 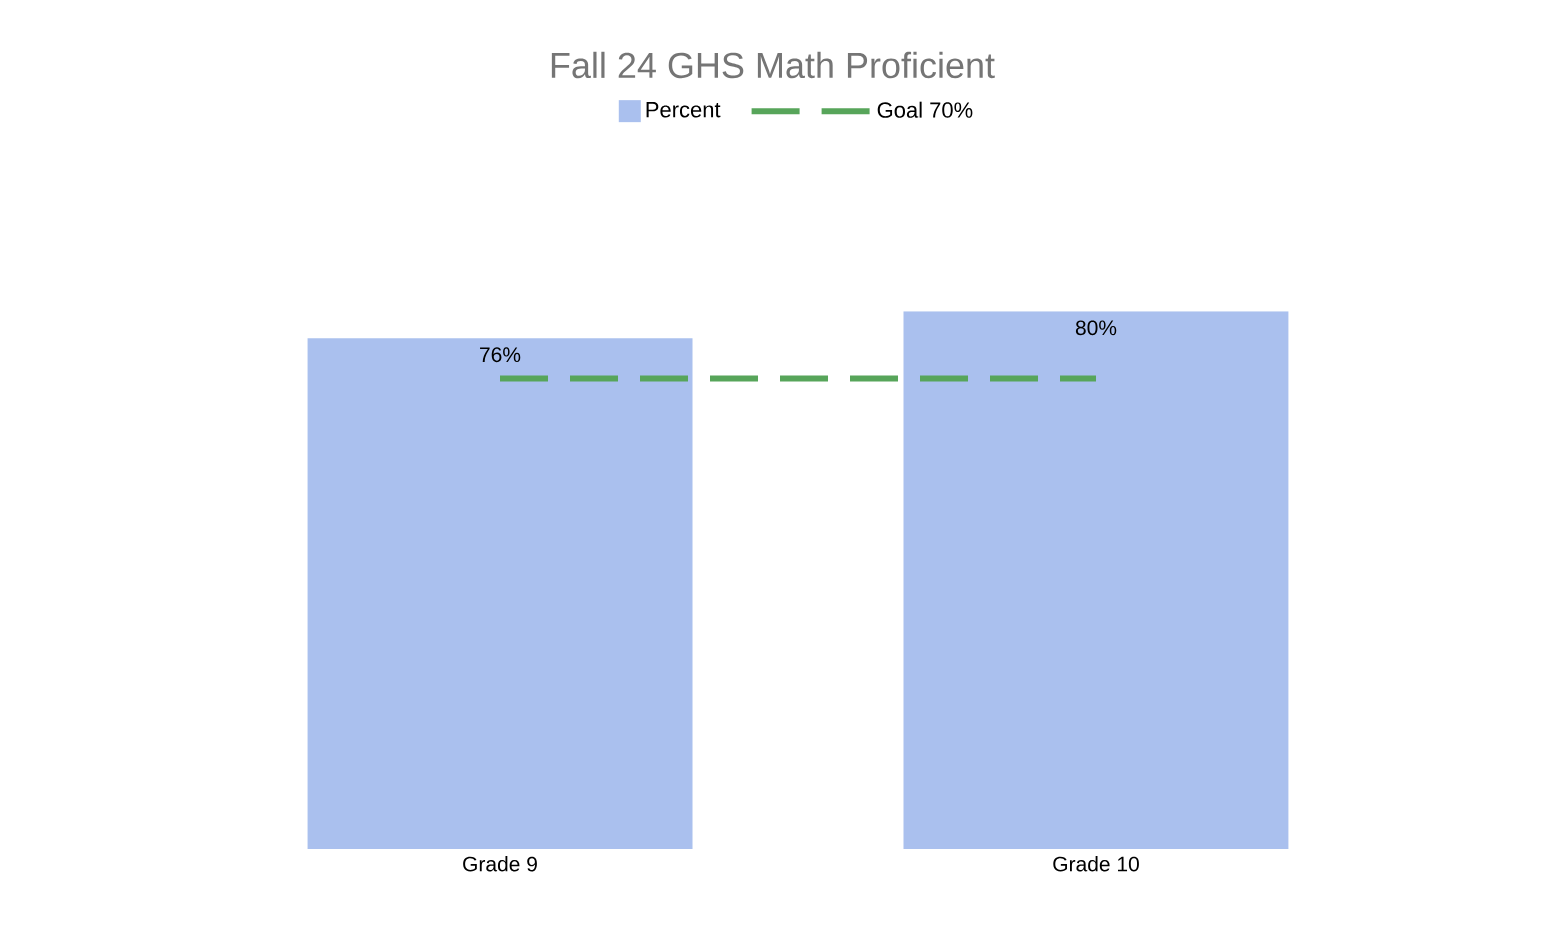 What do you see at coordinates (1096, 328) in the screenshot?
I see `data-label: 80%` at bounding box center [1096, 328].